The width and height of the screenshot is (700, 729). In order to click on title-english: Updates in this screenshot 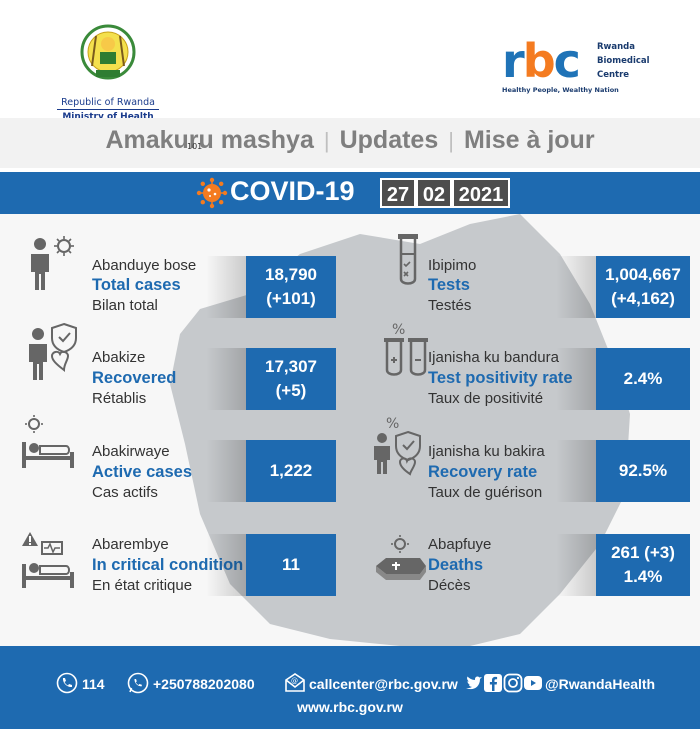, I will do `click(389, 140)`.